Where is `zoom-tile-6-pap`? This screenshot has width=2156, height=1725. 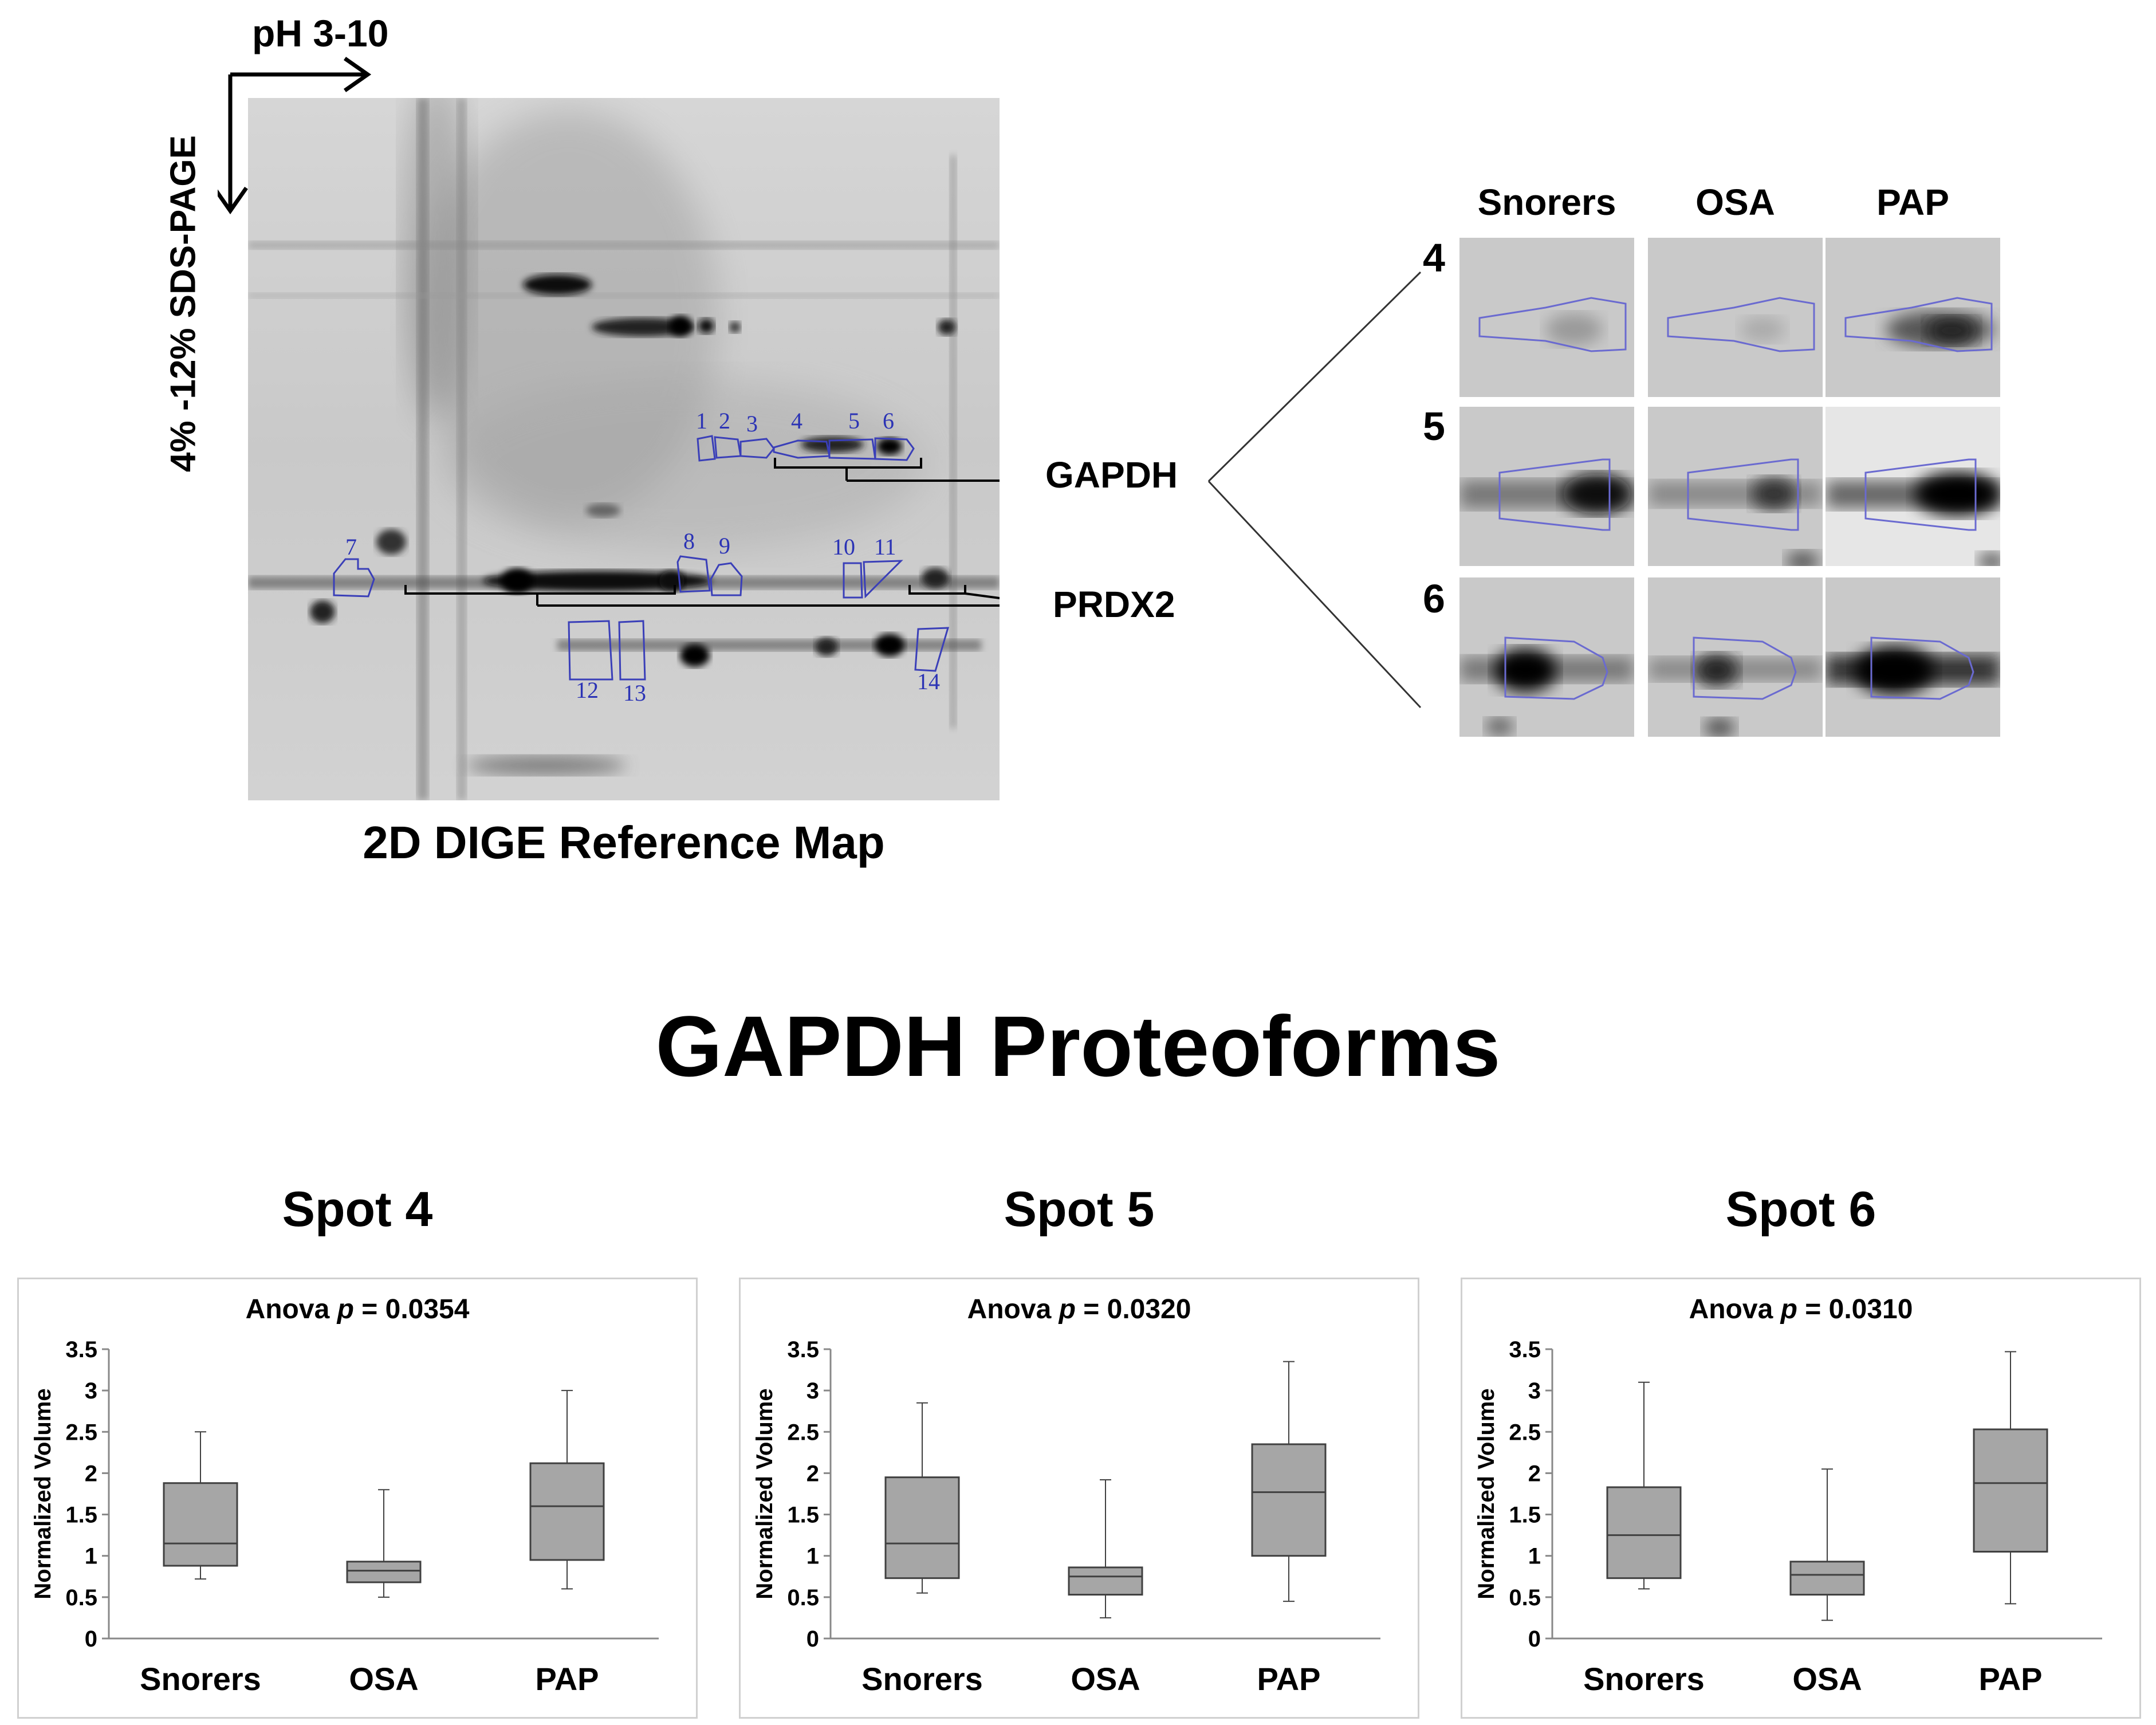
zoom-tile-6-pap is located at coordinates (1912, 657).